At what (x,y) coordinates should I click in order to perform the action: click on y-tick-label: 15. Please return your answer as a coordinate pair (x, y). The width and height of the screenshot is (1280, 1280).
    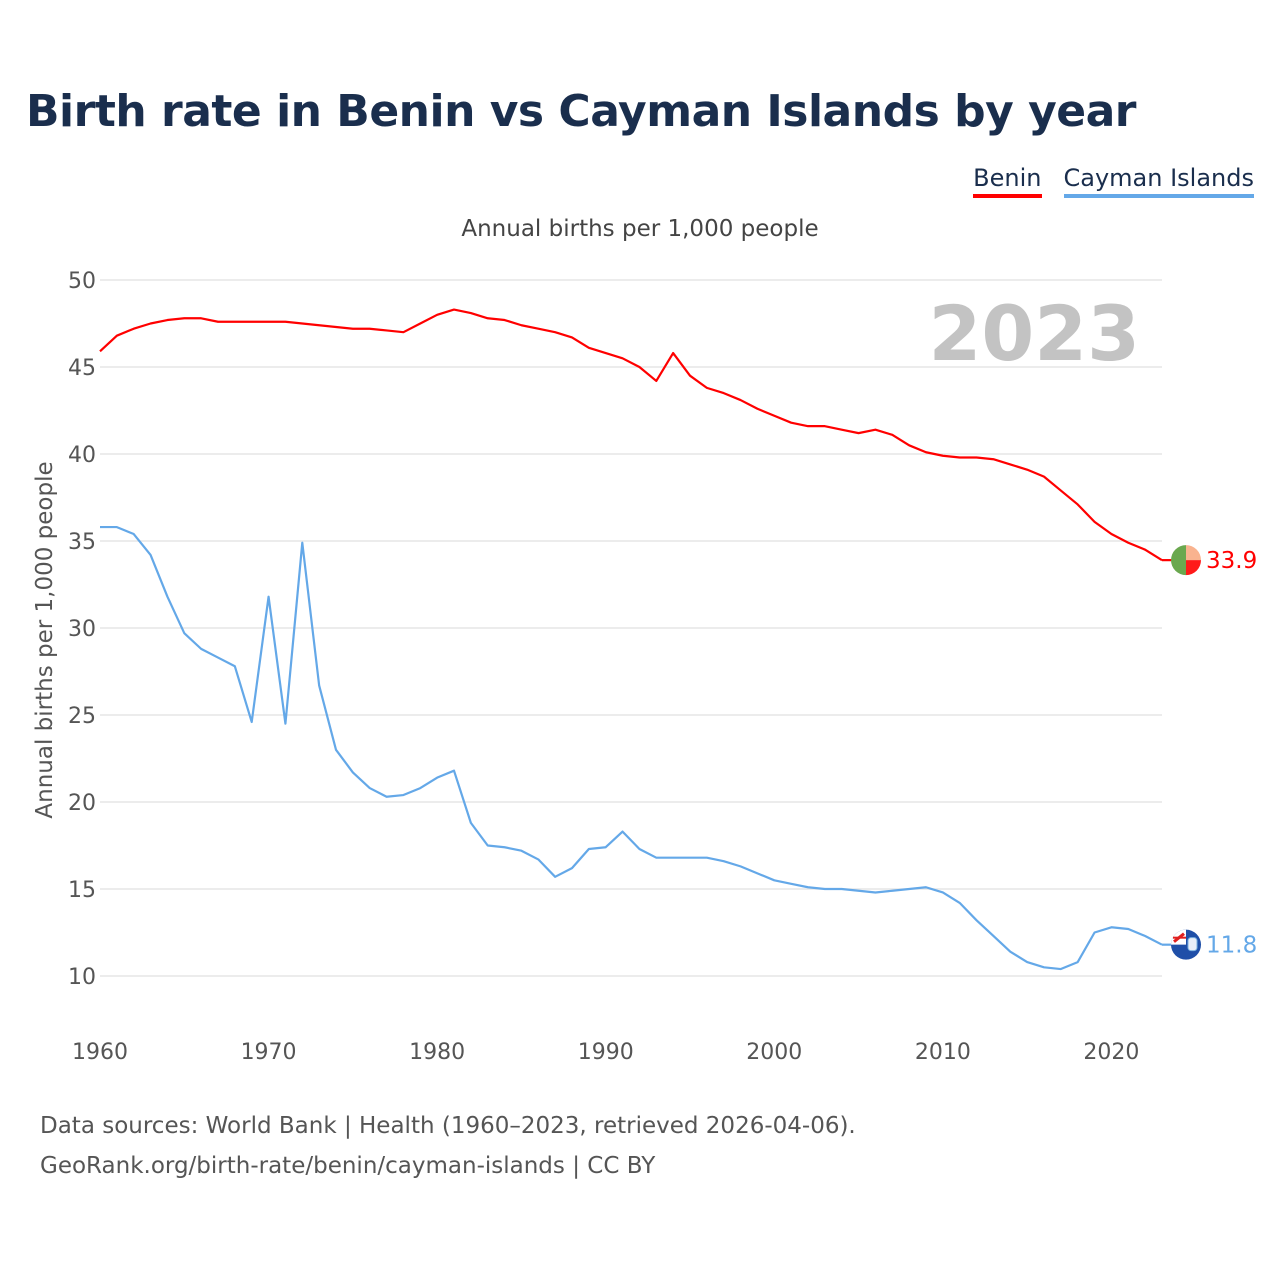
    Looking at the image, I should click on (82, 890).